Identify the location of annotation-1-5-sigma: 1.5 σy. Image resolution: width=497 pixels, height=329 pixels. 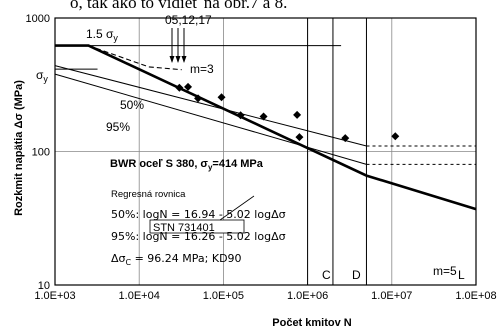
(102, 35).